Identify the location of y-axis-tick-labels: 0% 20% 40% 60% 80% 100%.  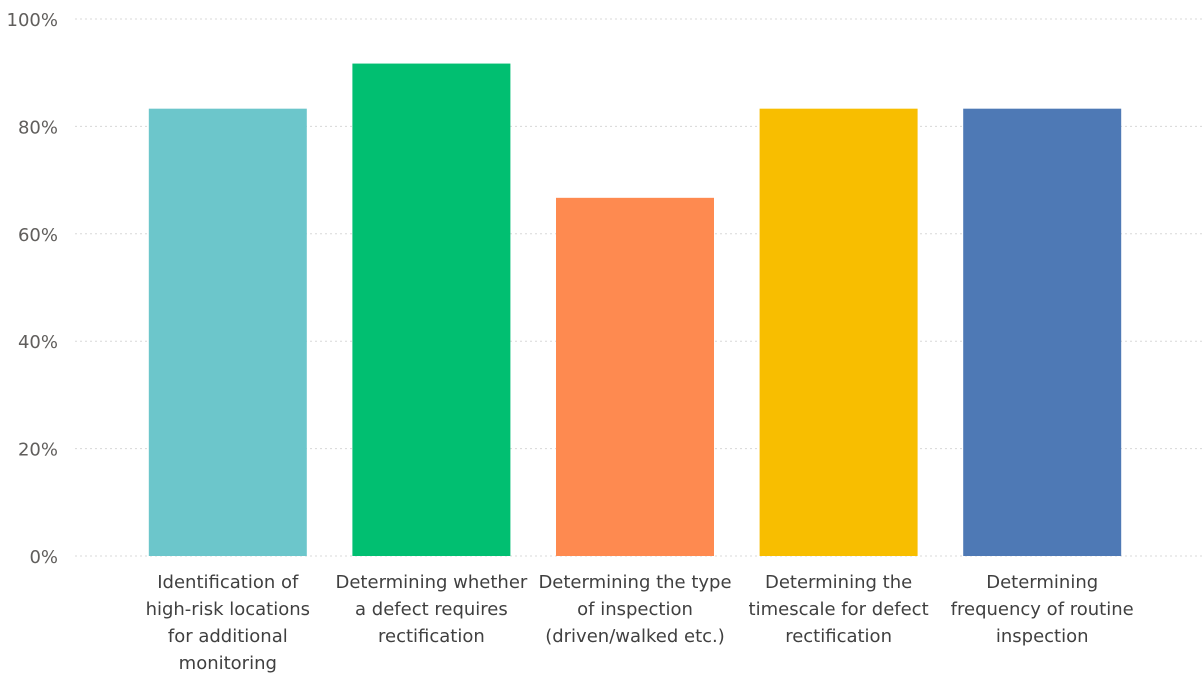
(32, 289).